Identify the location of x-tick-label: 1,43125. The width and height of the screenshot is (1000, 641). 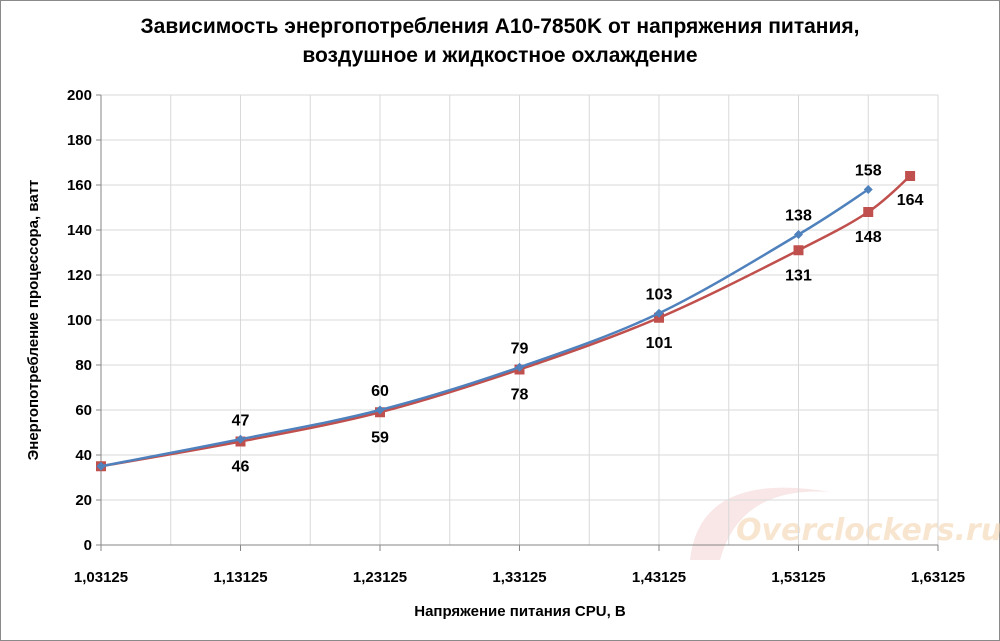
(659, 577).